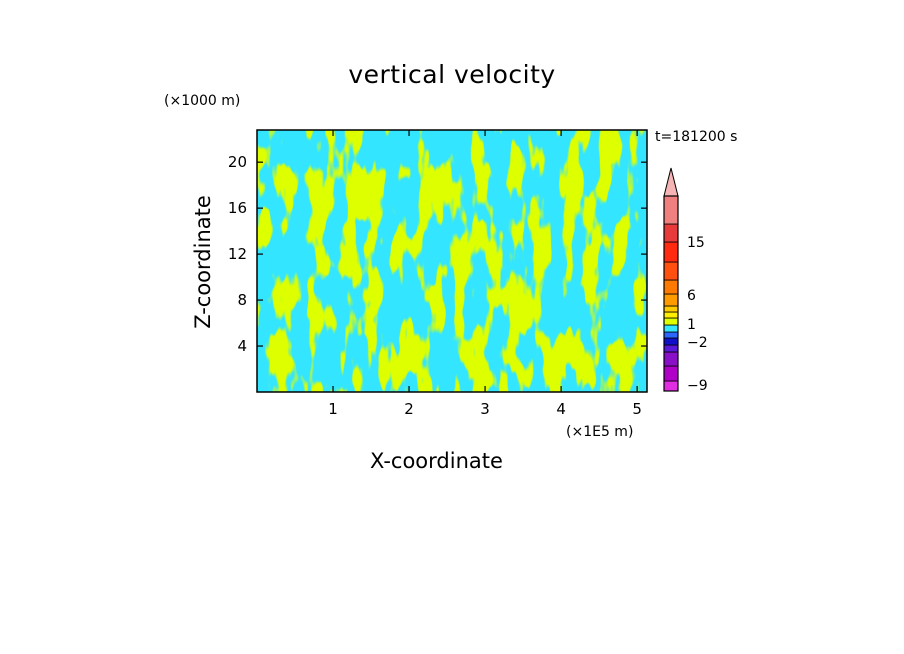 The height and width of the screenshot is (654, 904). Describe the element at coordinates (237, 254) in the screenshot. I see `y-tick-label: 12` at that location.